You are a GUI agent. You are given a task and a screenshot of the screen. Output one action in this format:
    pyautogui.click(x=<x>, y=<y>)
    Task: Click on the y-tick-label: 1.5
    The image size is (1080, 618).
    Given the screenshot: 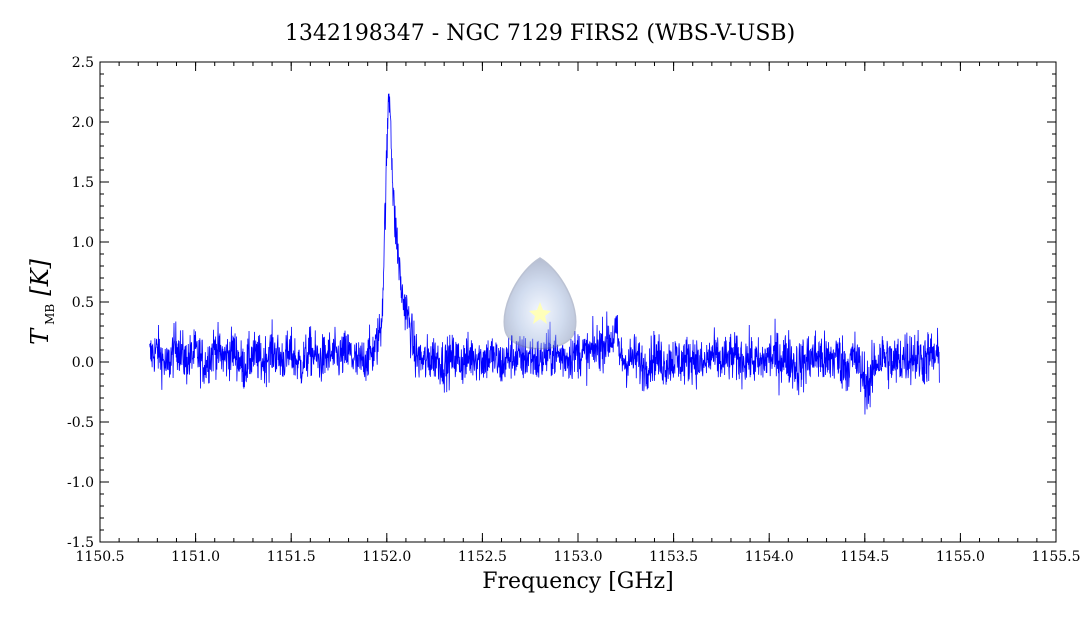 What is the action you would take?
    pyautogui.click(x=83, y=183)
    